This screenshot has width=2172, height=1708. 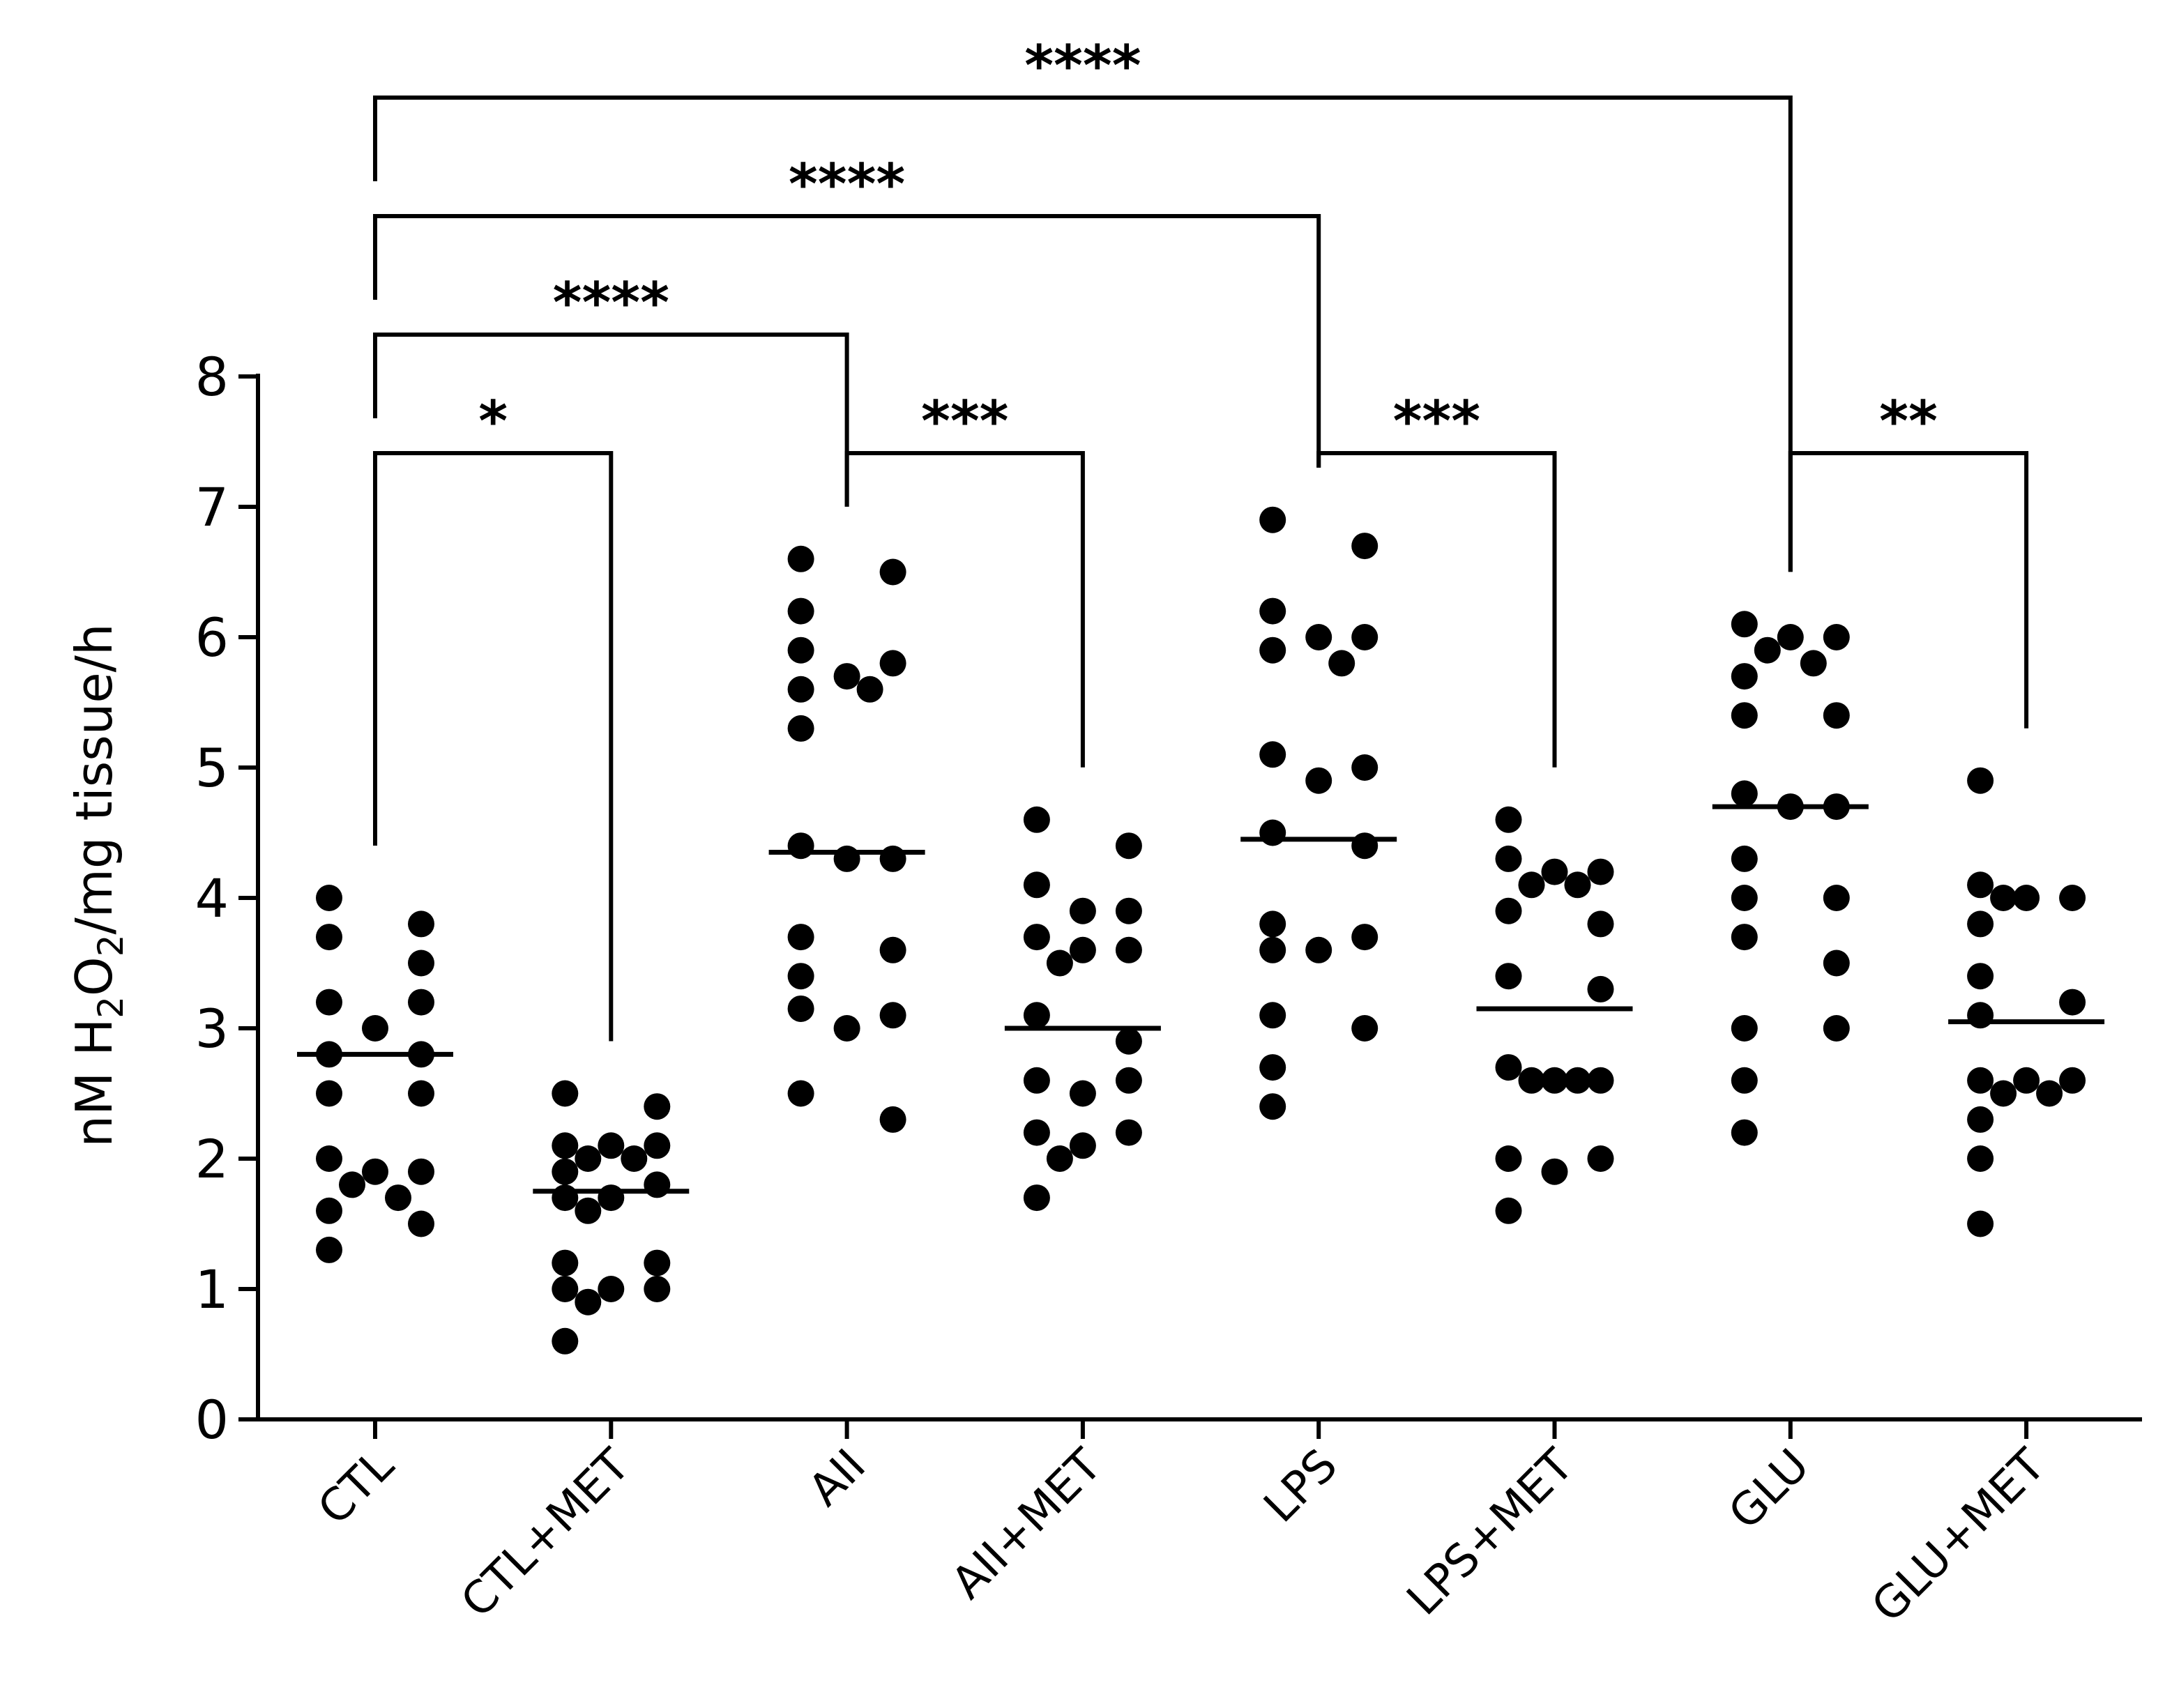 I want to click on x-tick-label: CTL, so click(x=356, y=1487).